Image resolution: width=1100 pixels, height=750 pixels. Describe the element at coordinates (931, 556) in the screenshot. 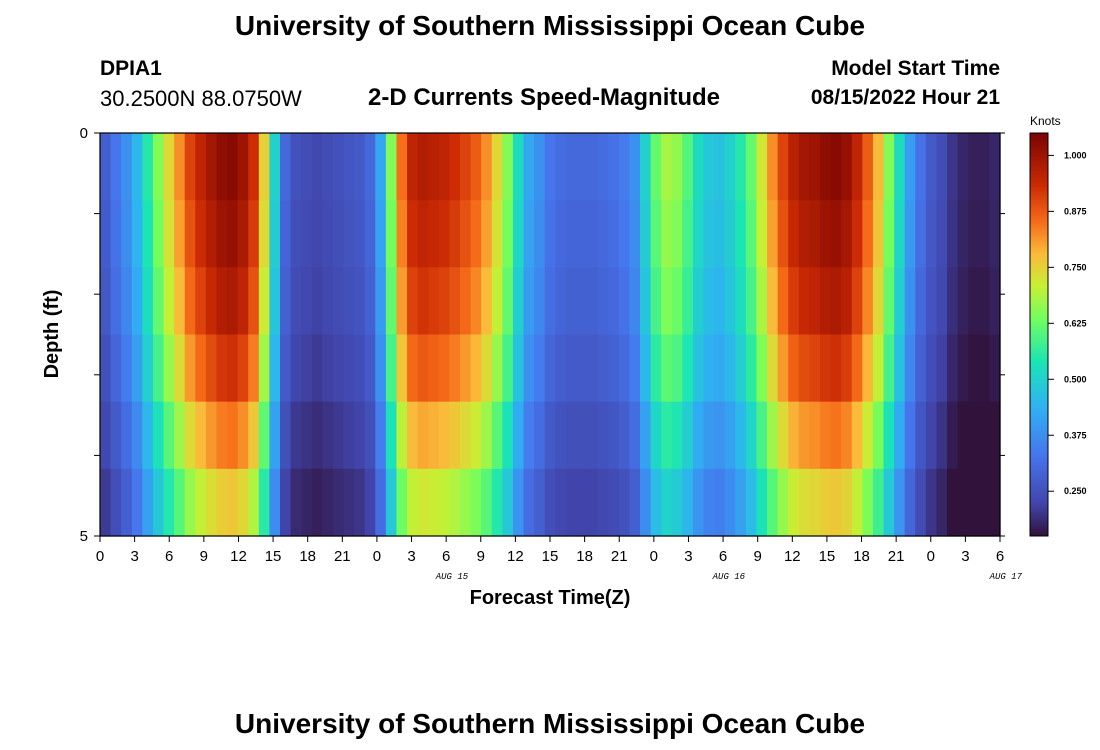

I see `x-tick-label: 0` at that location.